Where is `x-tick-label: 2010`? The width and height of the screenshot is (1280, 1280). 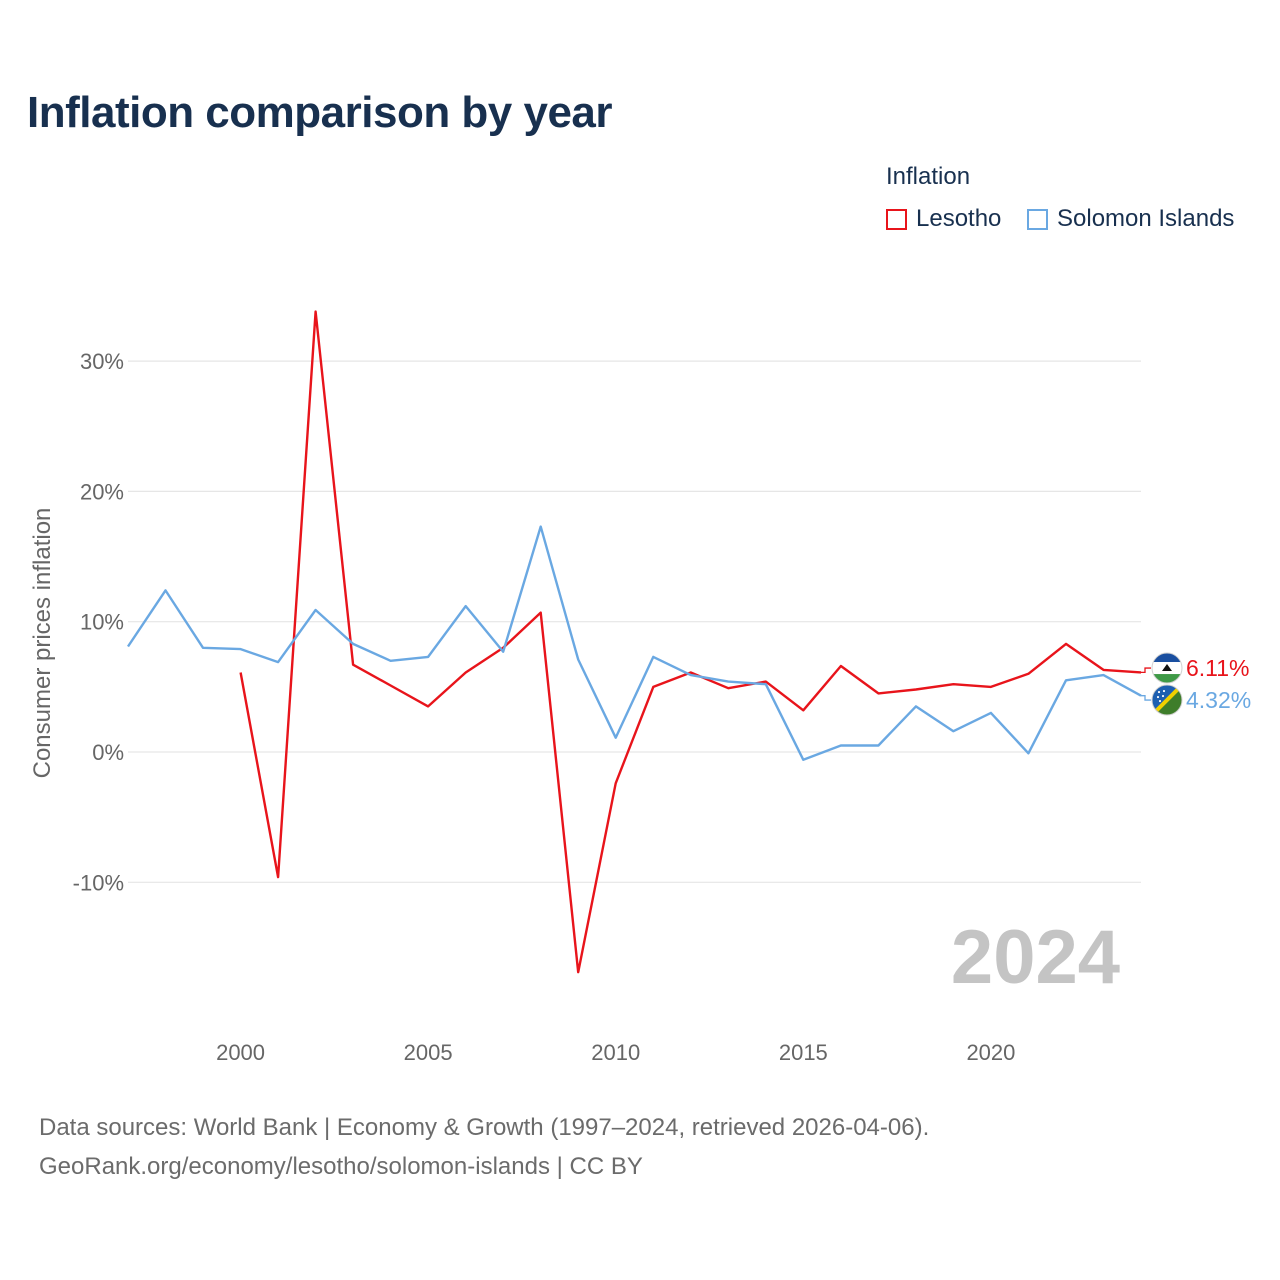
x-tick-label: 2010 is located at coordinates (615, 1052).